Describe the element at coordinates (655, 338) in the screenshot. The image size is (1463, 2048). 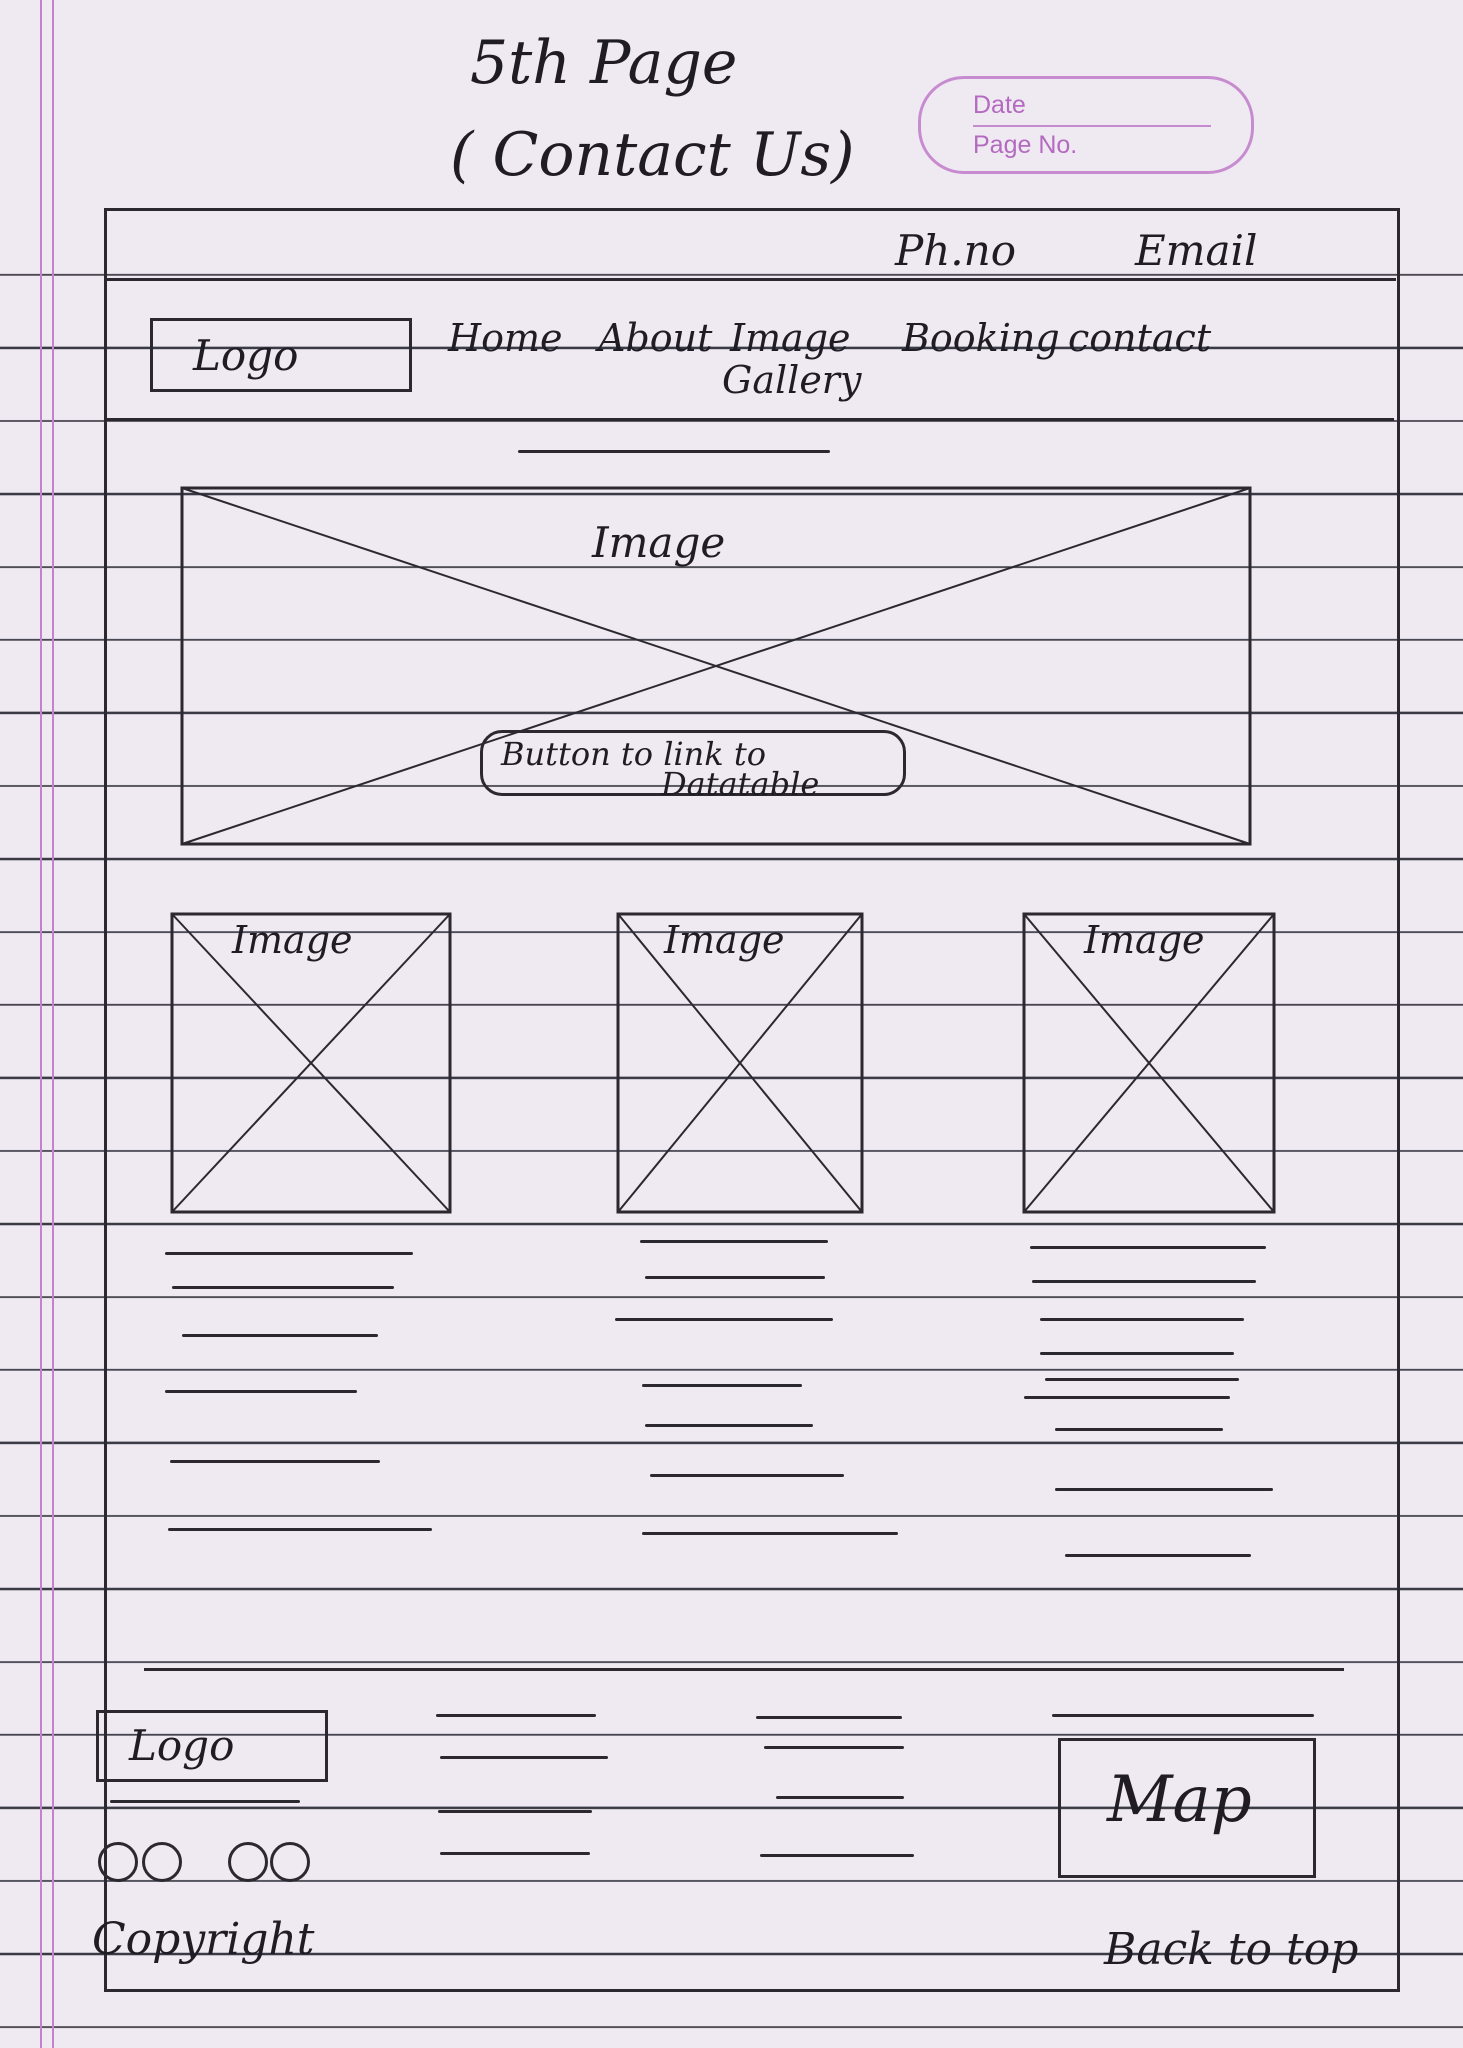
I see `nav-about: About` at that location.